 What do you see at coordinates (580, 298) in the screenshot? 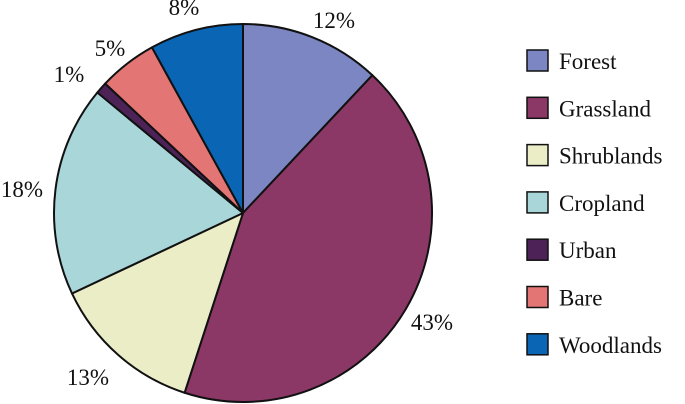
I see `legend-label-bare: Bare` at bounding box center [580, 298].